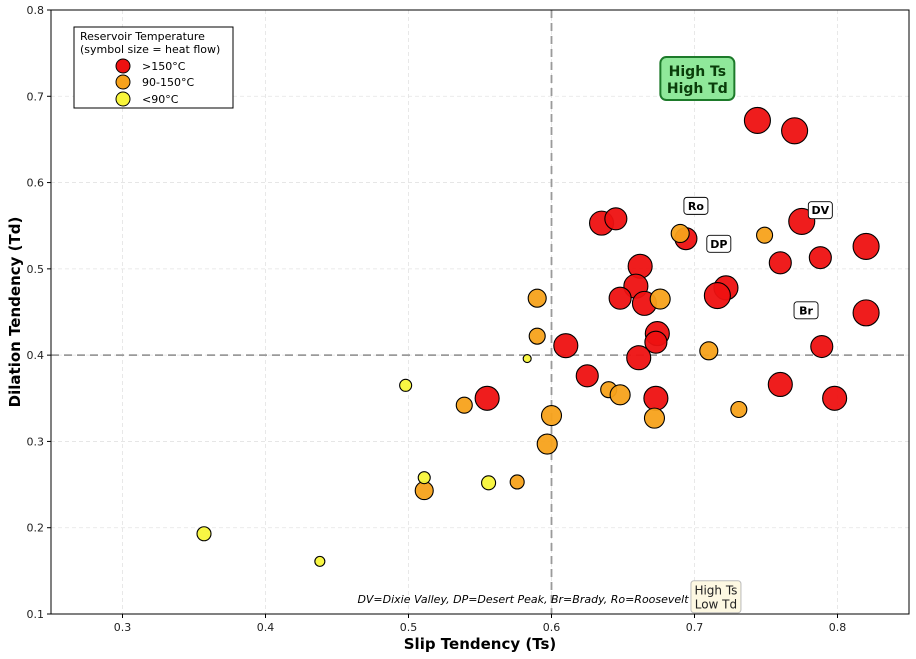 The width and height of the screenshot is (916, 659). I want to click on legend-box, so click(153, 67).